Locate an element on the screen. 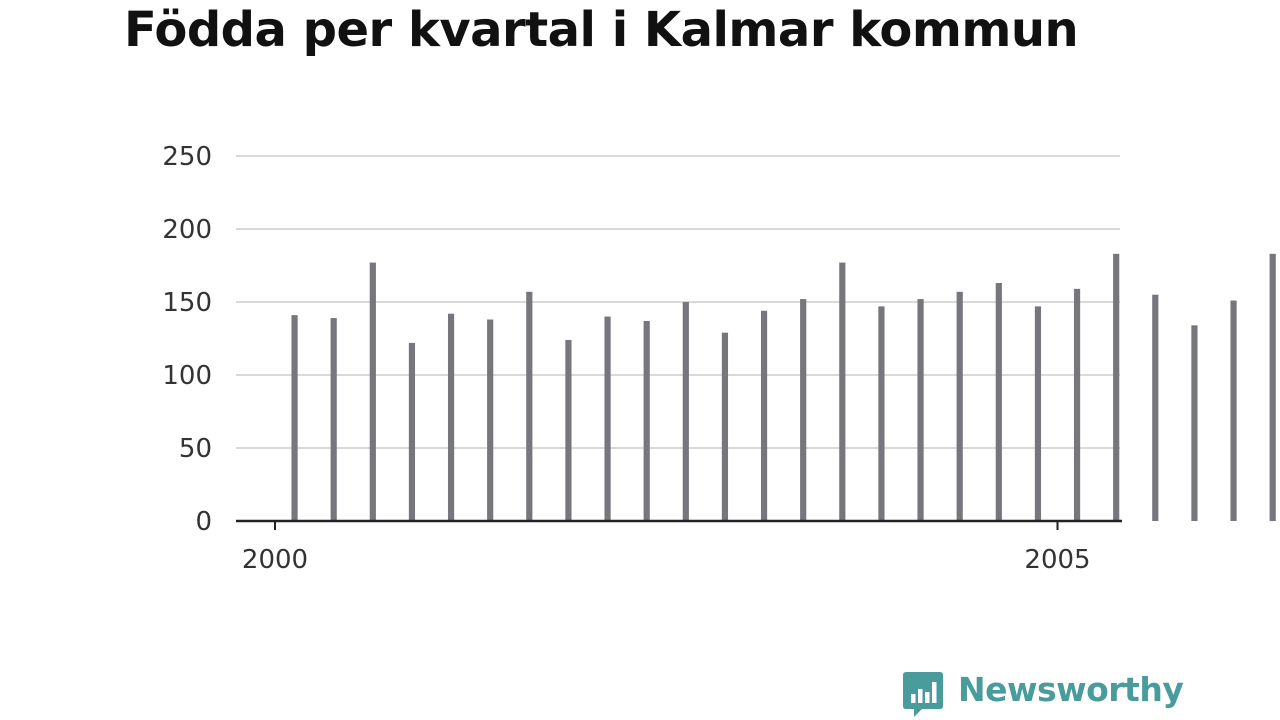  y-tick-label: 150 is located at coordinates (187, 303).